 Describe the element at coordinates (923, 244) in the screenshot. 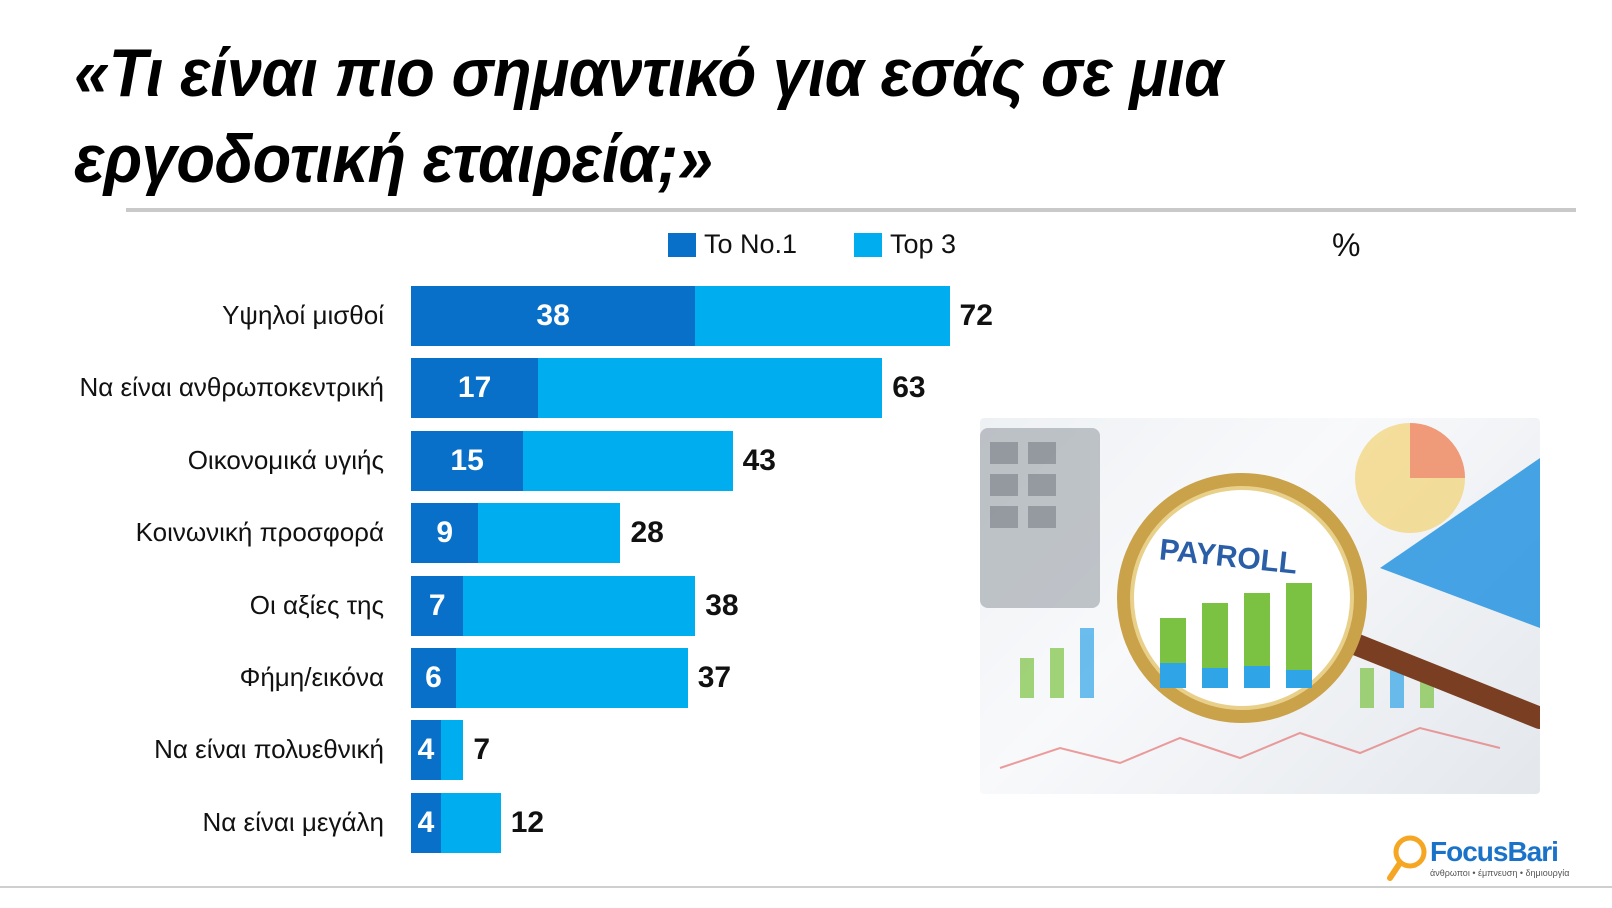

I see `legend-label-top3: Top 3` at that location.